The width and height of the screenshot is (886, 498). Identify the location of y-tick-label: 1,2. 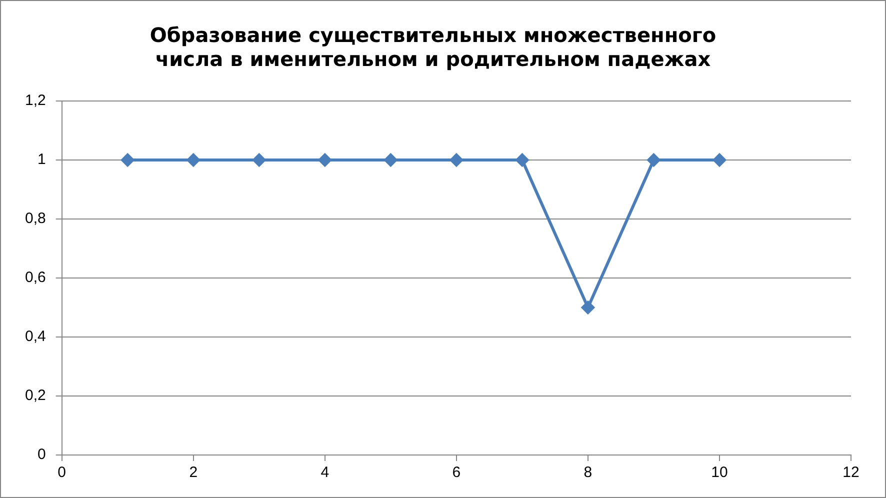
(35, 101).